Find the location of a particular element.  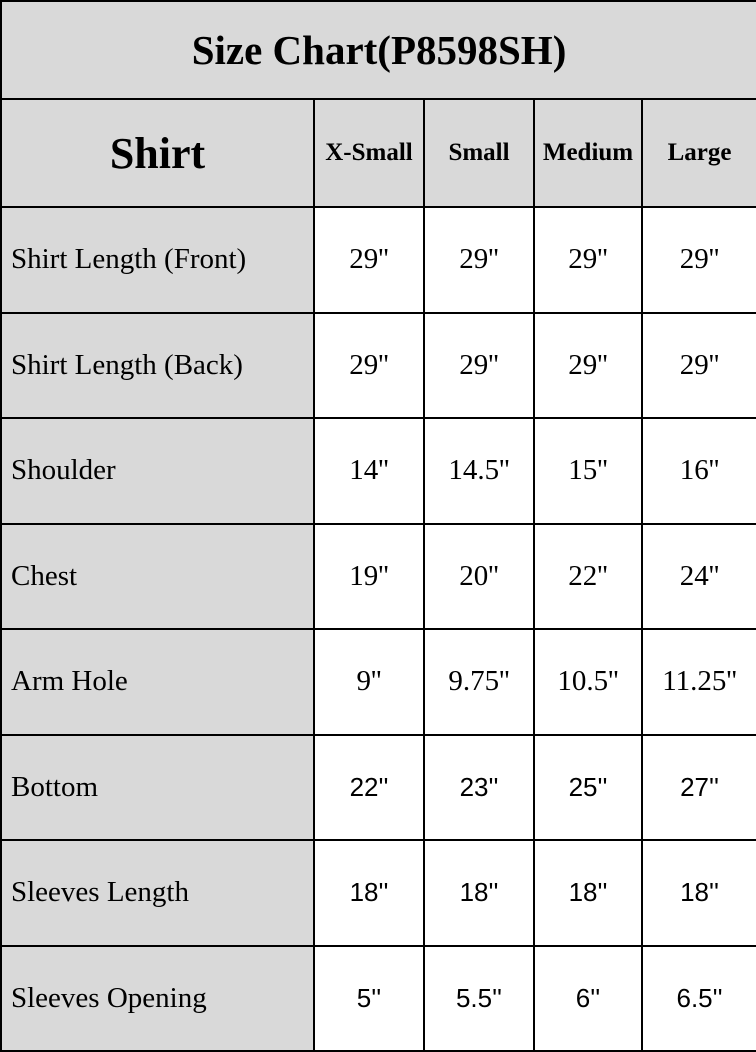

table-row: Sleeves Length 18'' 18'' 18'' 18'' is located at coordinates (378, 893).